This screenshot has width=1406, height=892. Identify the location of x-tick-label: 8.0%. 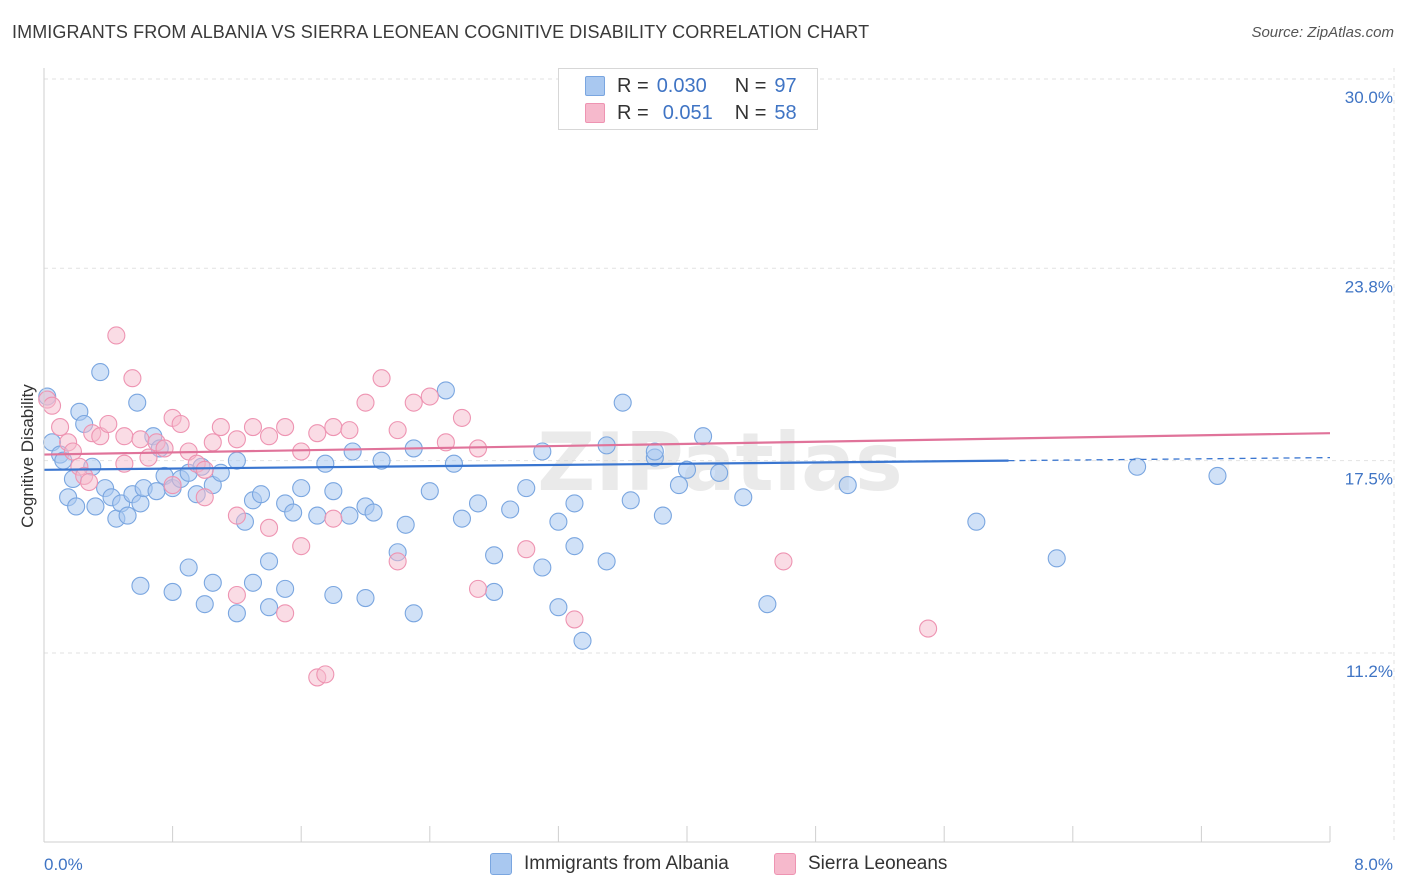
(1373, 864).